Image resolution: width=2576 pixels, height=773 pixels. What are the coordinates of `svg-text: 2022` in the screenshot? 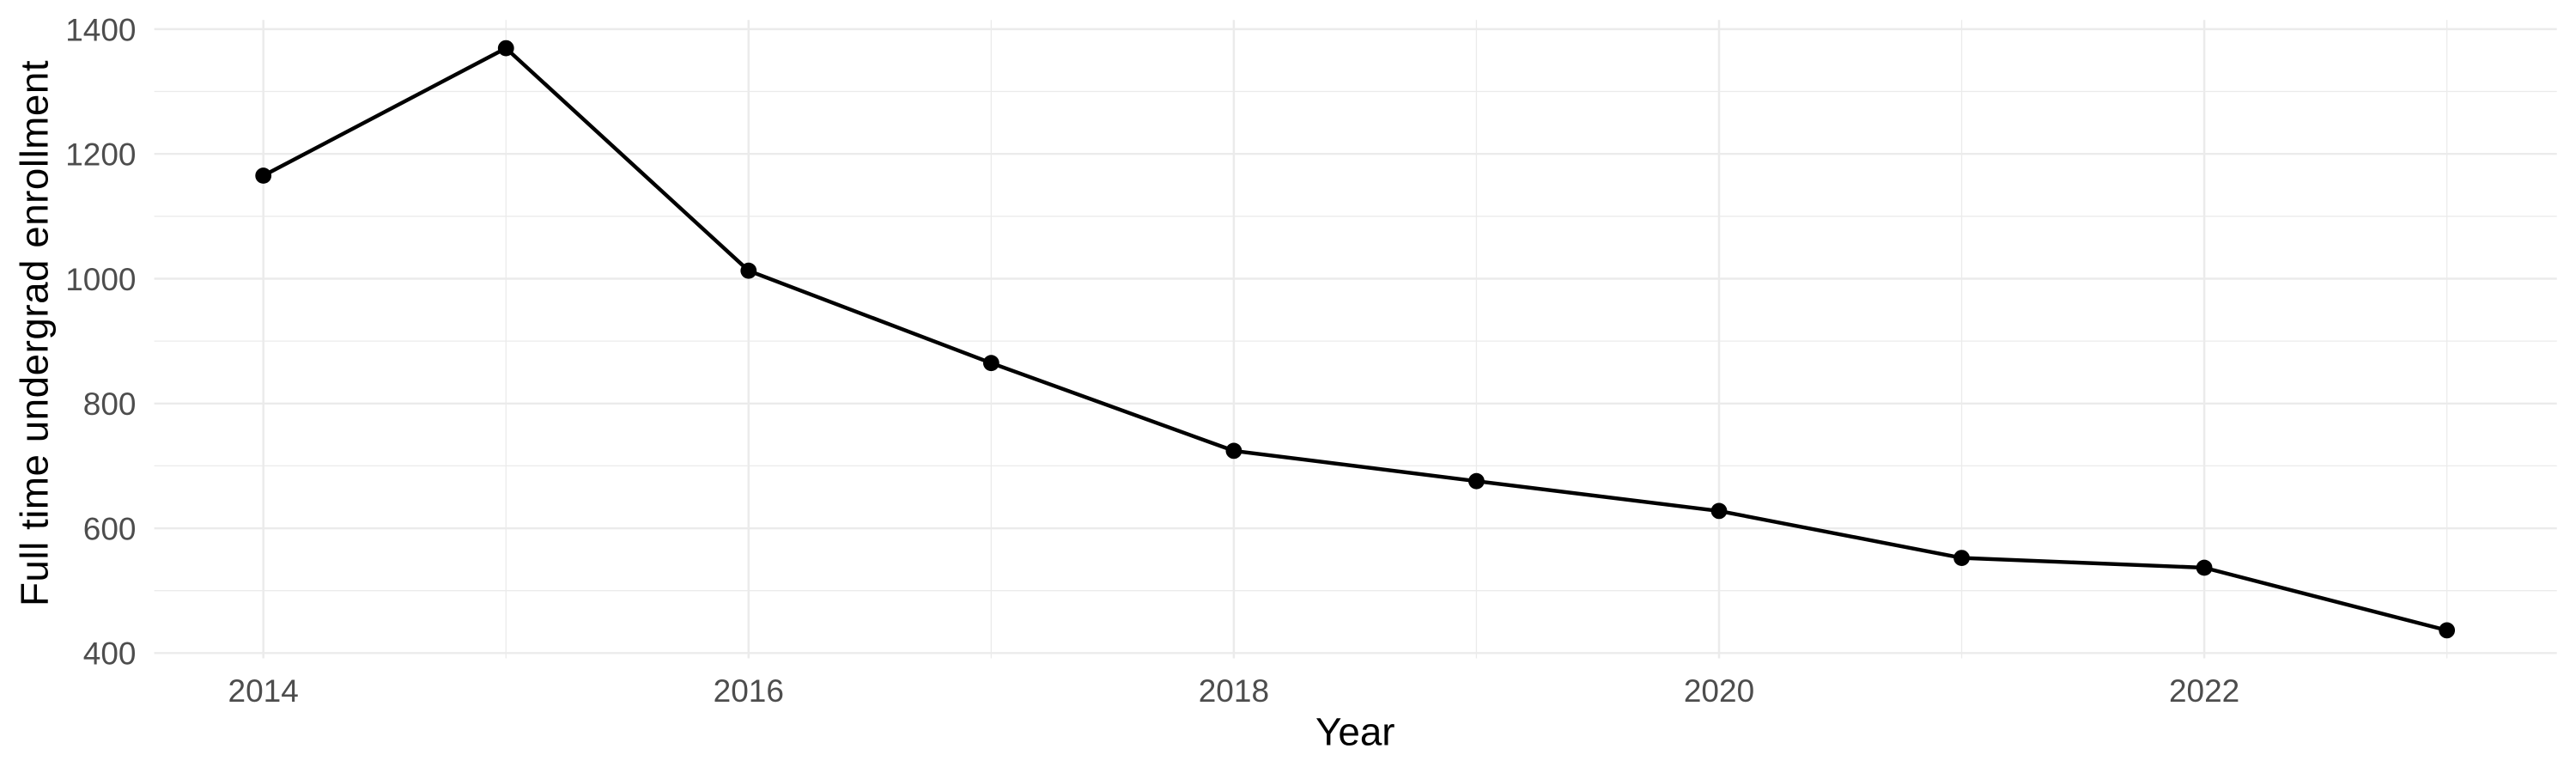 It's located at (2204, 691).